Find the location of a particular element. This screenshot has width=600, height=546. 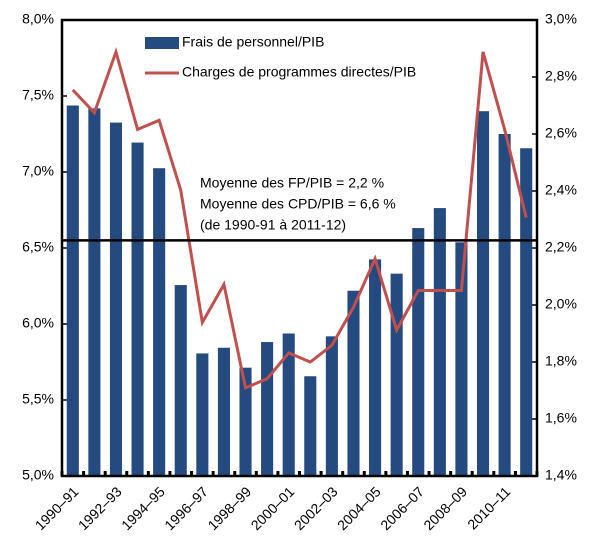

y-tick-label: 5,0% is located at coordinates (38, 475).